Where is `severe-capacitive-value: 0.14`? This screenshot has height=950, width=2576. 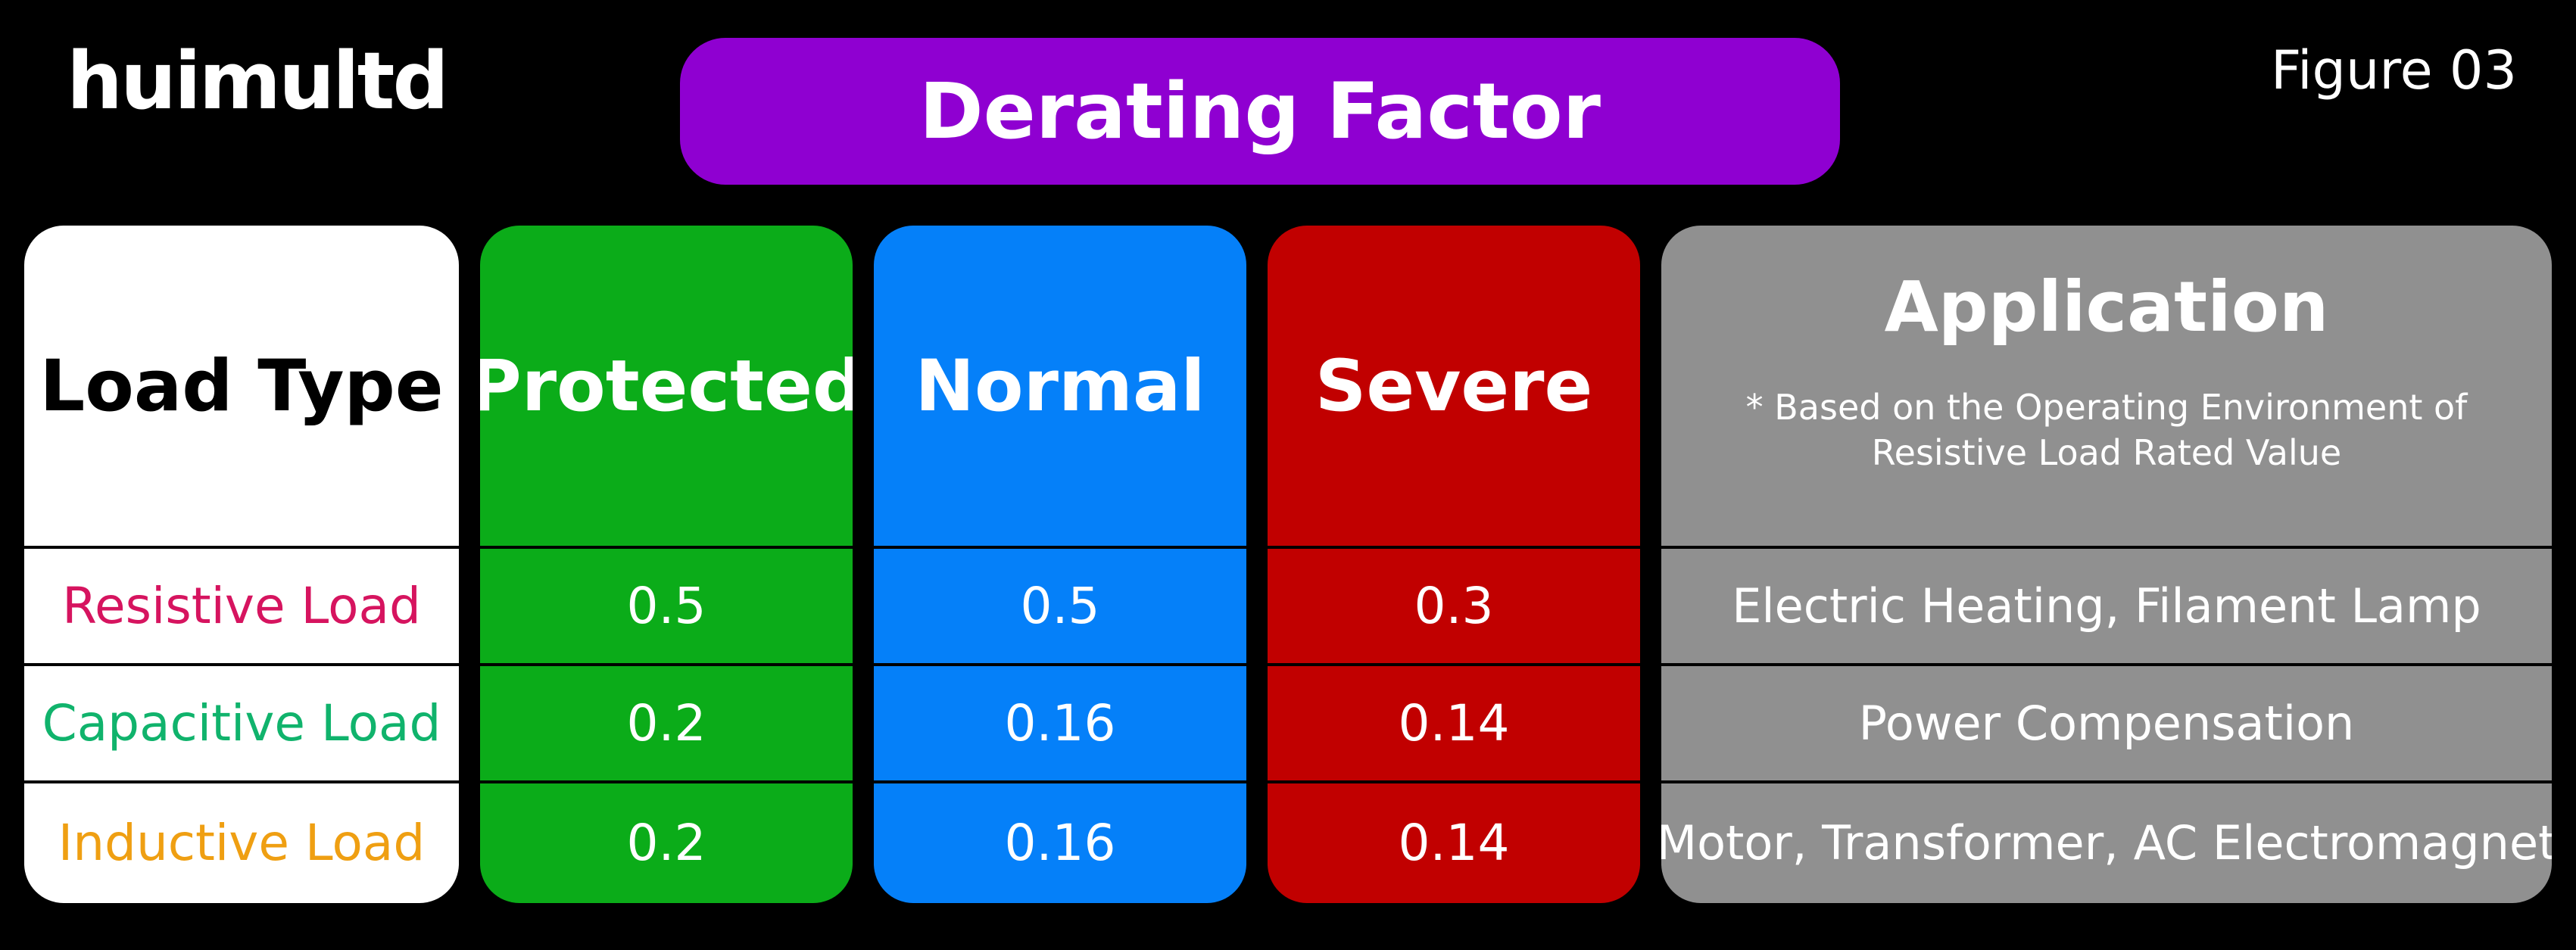 severe-capacitive-value: 0.14 is located at coordinates (1454, 723).